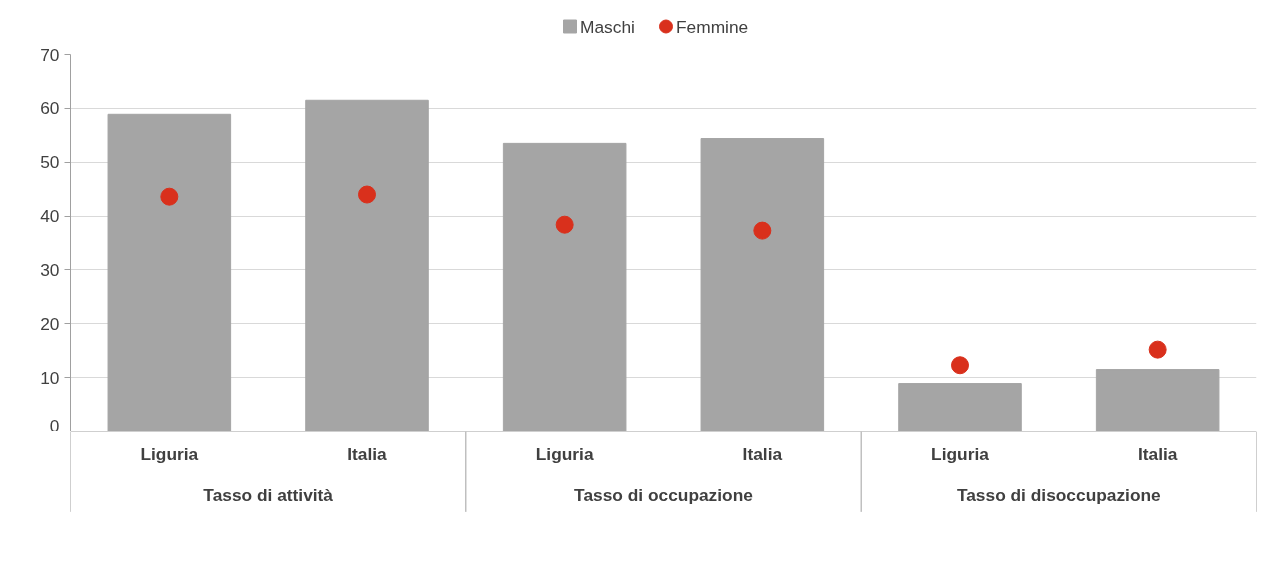 This screenshot has width=1284, height=561. I want to click on y-tick-label: 50, so click(50, 162).